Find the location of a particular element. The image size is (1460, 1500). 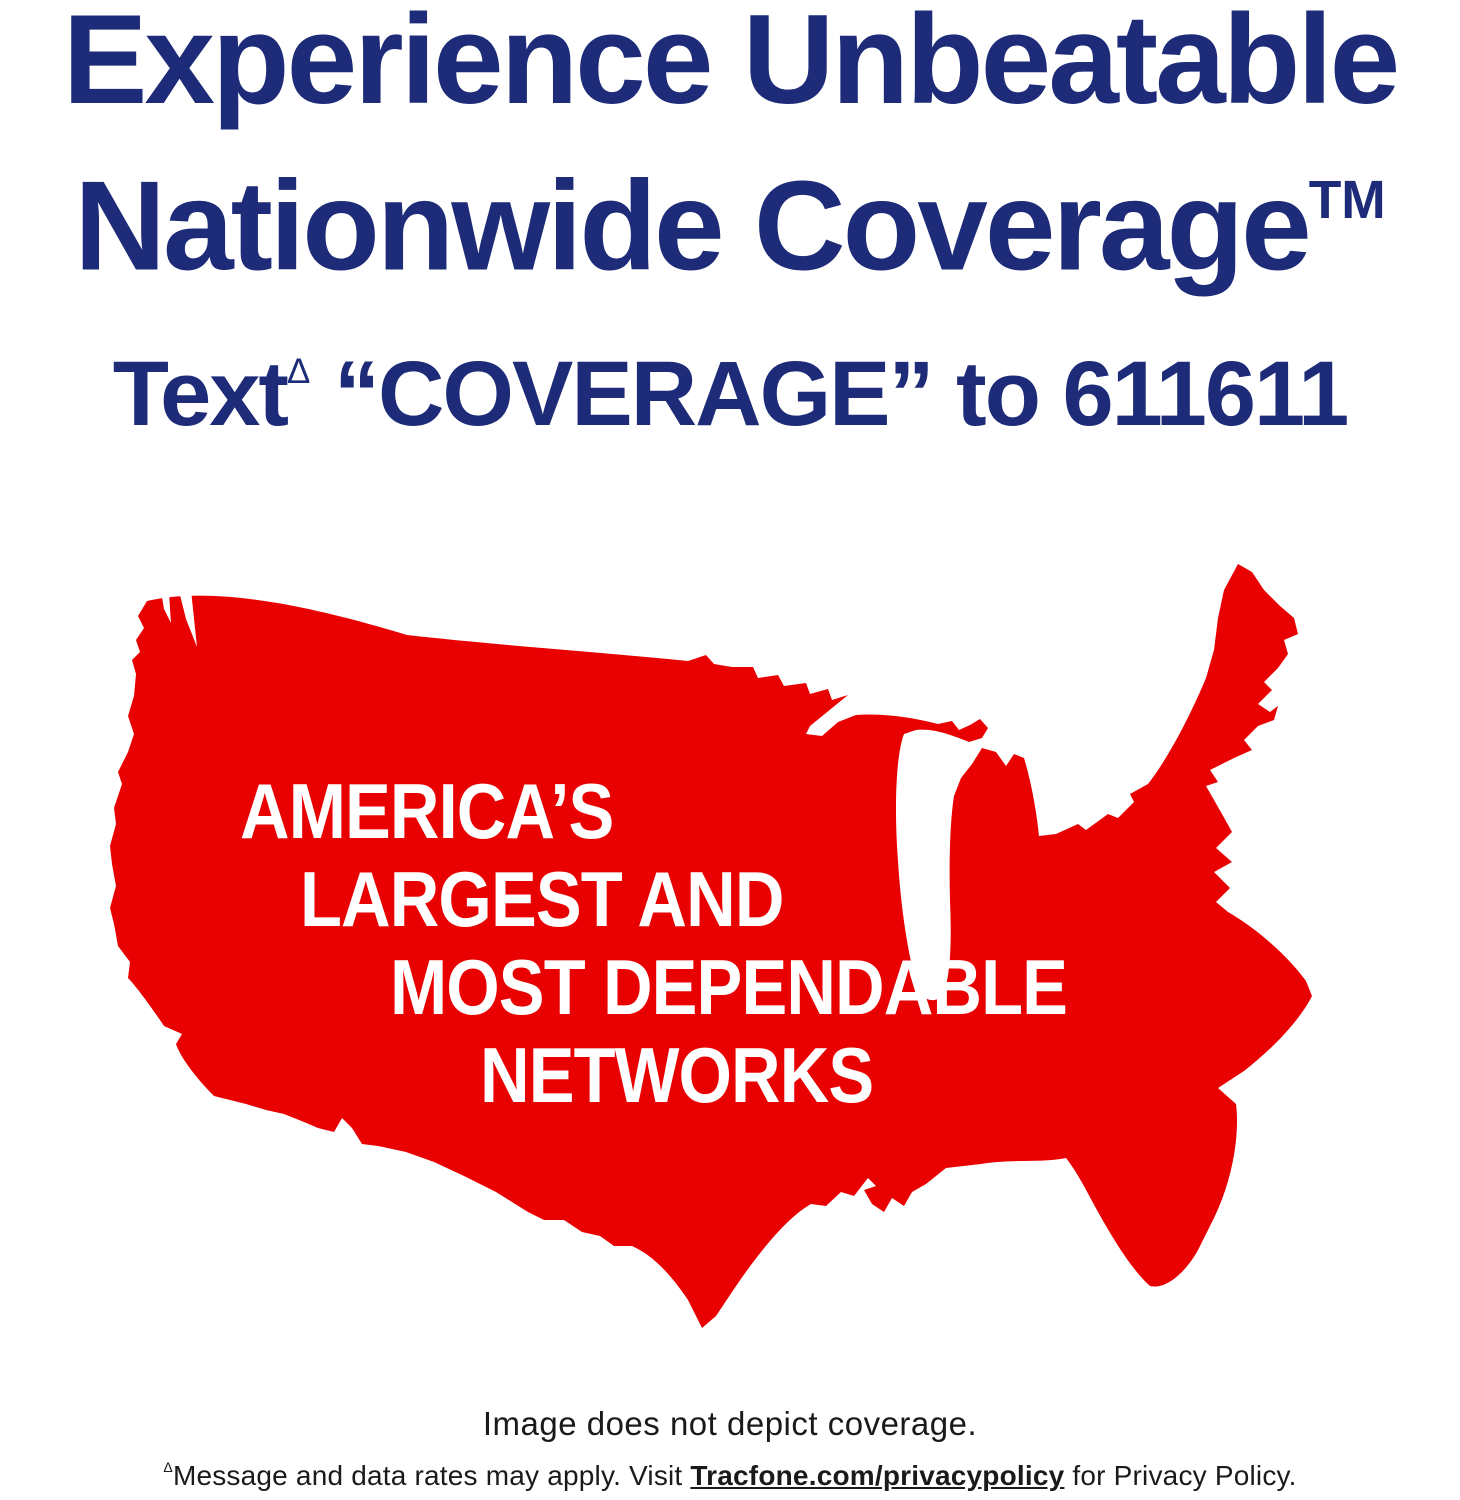

puget-sound-inlet is located at coordinates (187, 617).